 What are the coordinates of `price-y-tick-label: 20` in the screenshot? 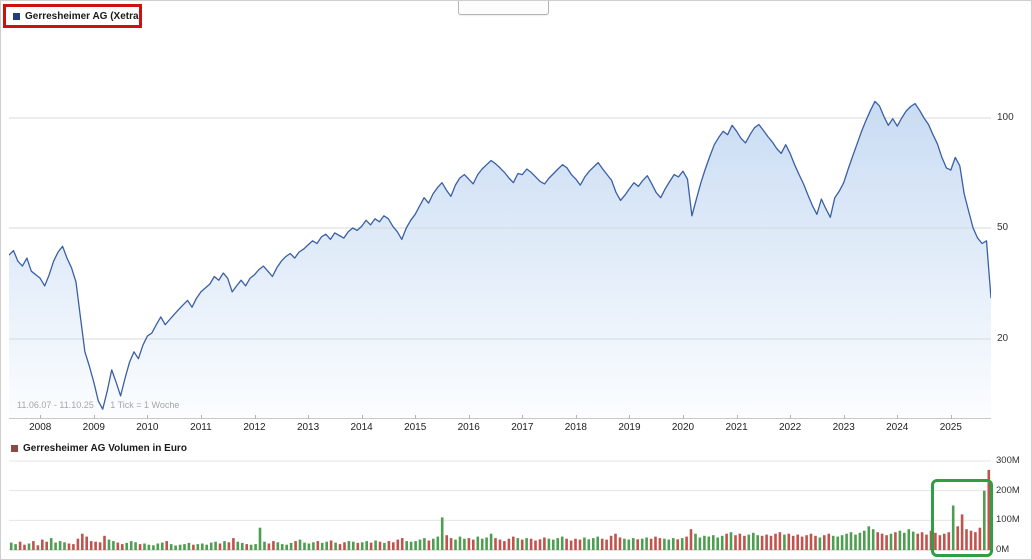 It's located at (1003, 338).